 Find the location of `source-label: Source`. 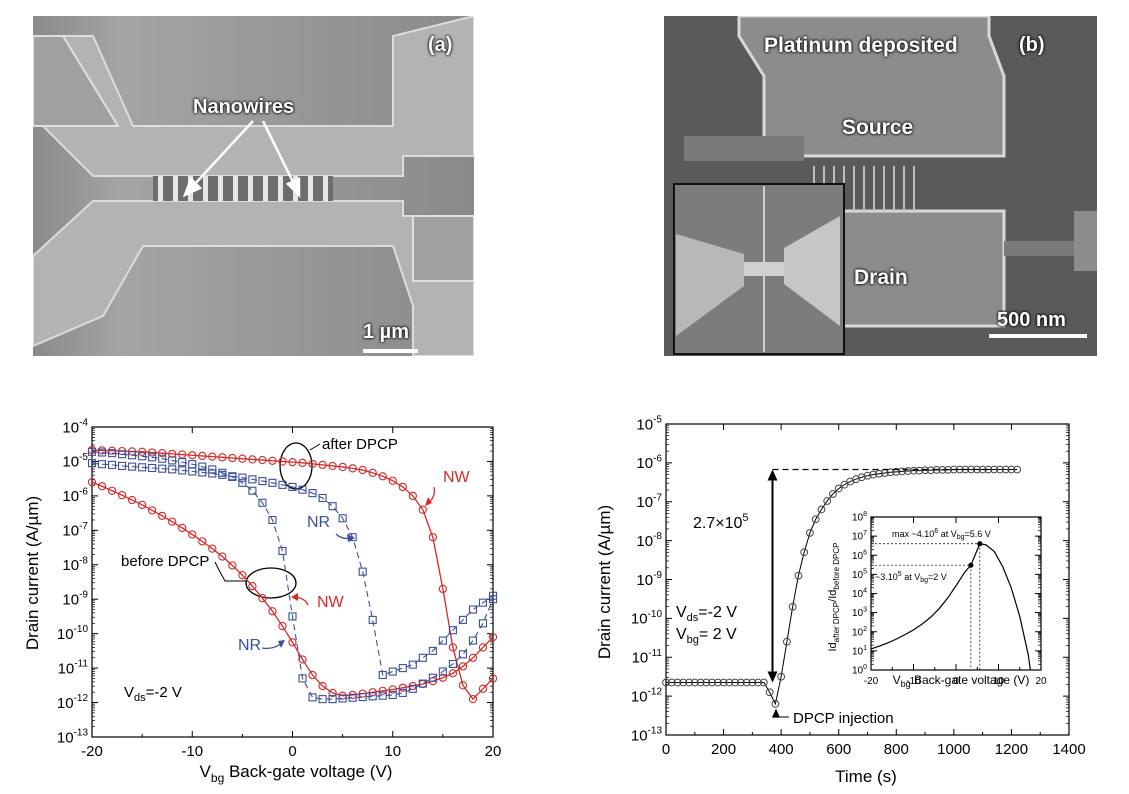

source-label: Source is located at coordinates (878, 127).